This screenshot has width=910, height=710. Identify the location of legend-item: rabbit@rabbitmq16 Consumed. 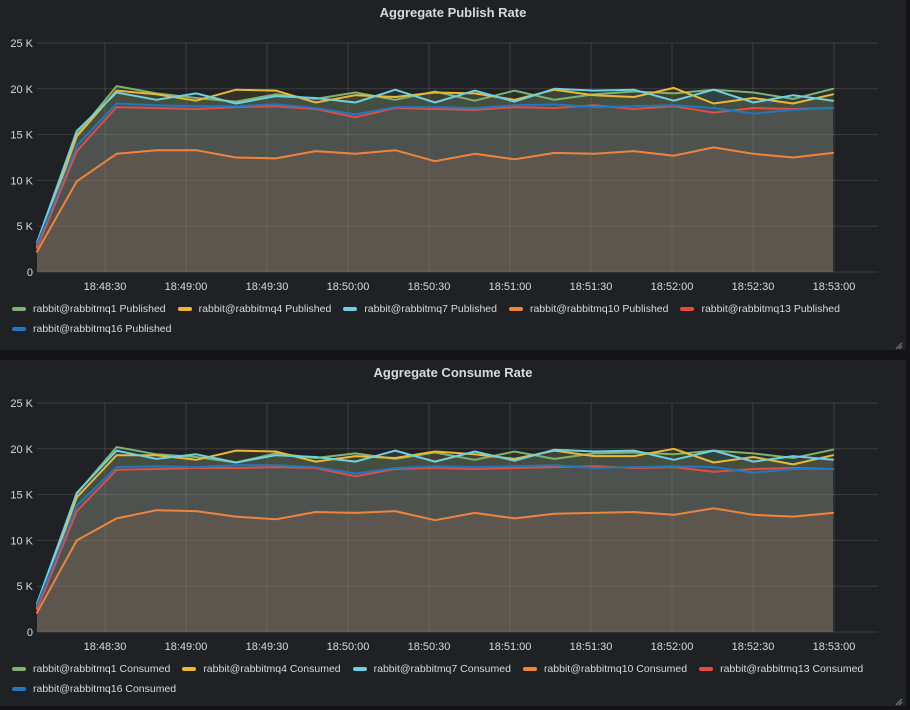
(94, 689).